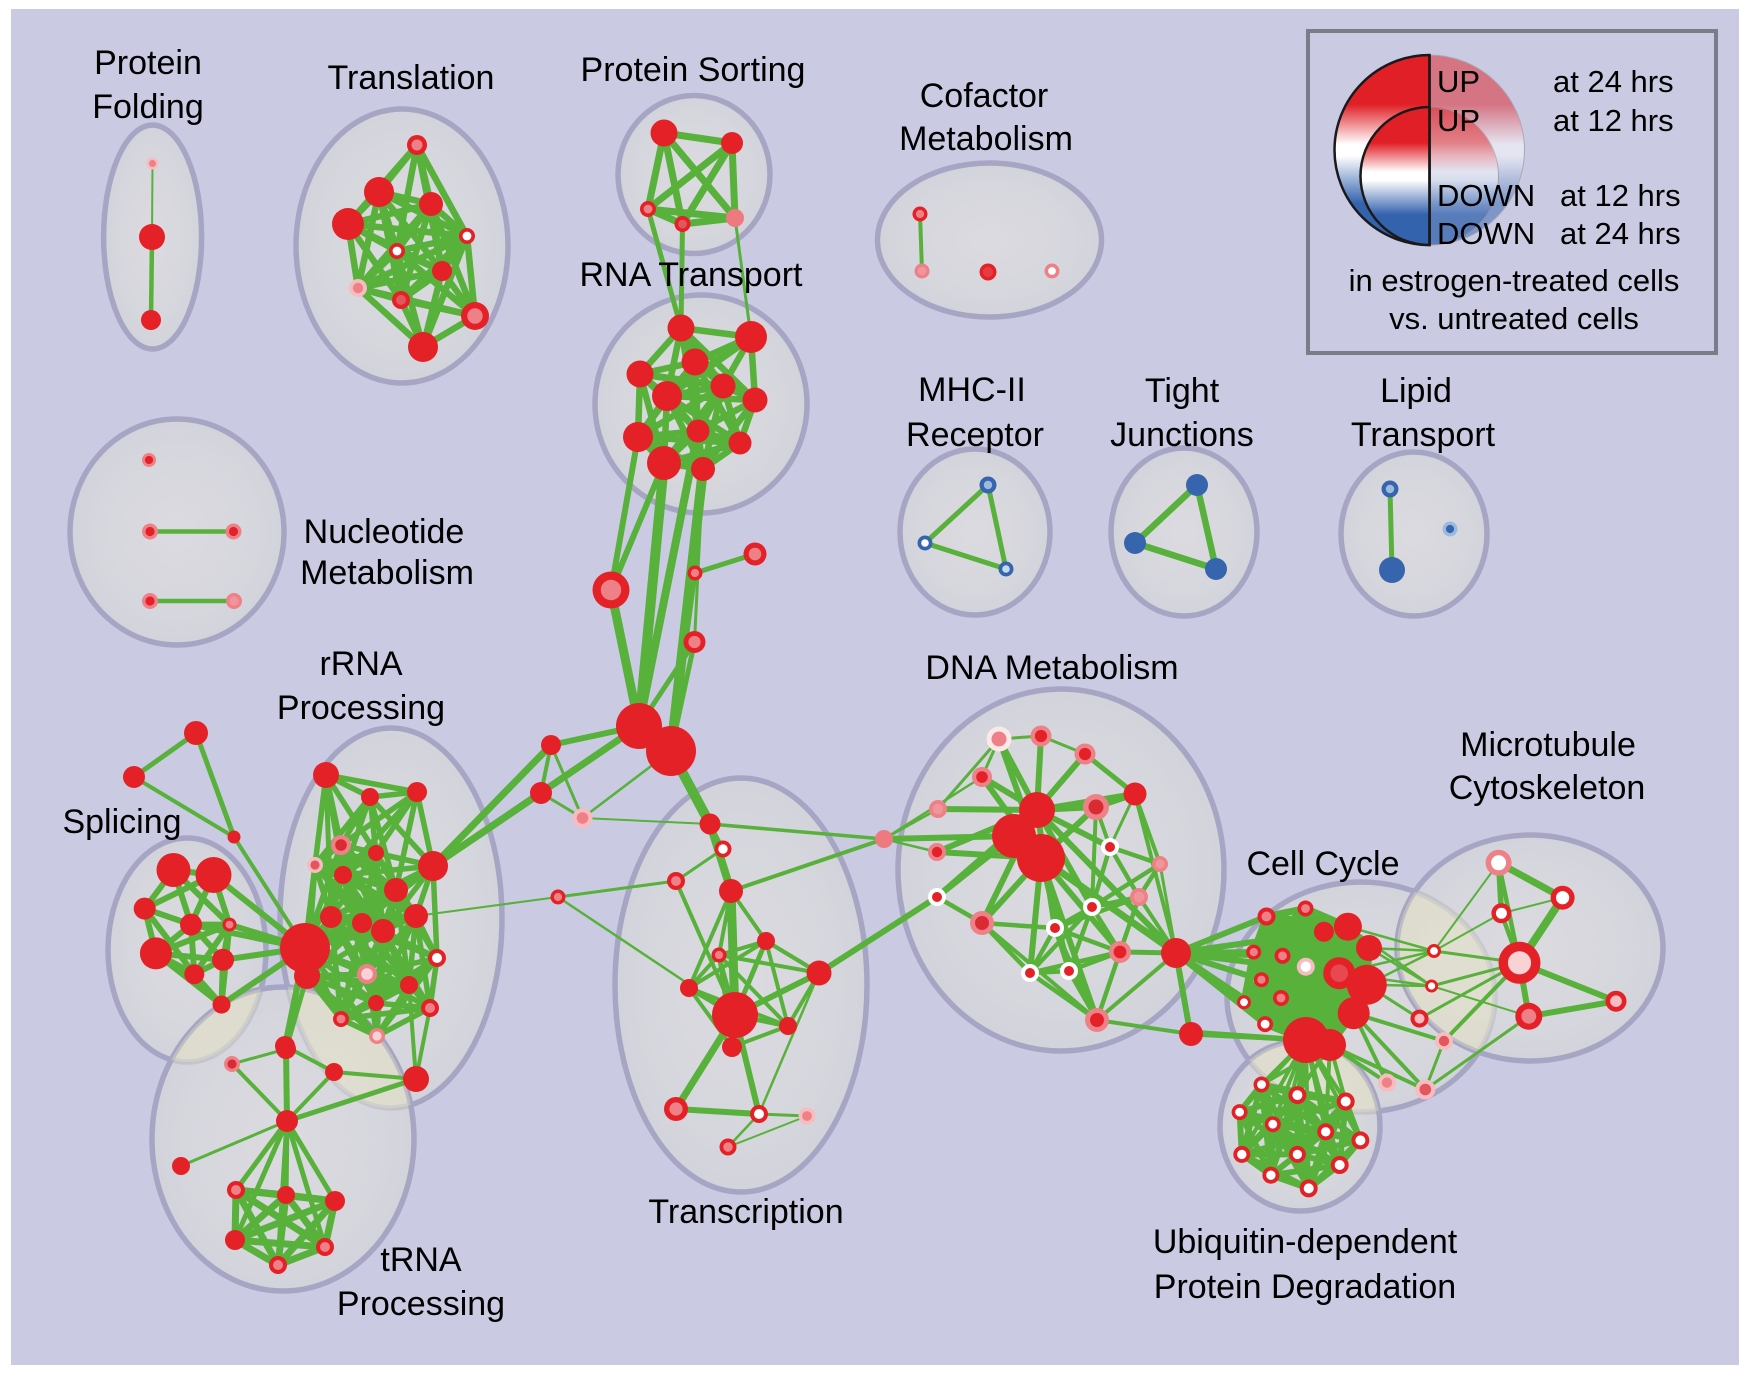  I want to click on svg-text: Ubiquitin-dependent, so click(1305, 1242).